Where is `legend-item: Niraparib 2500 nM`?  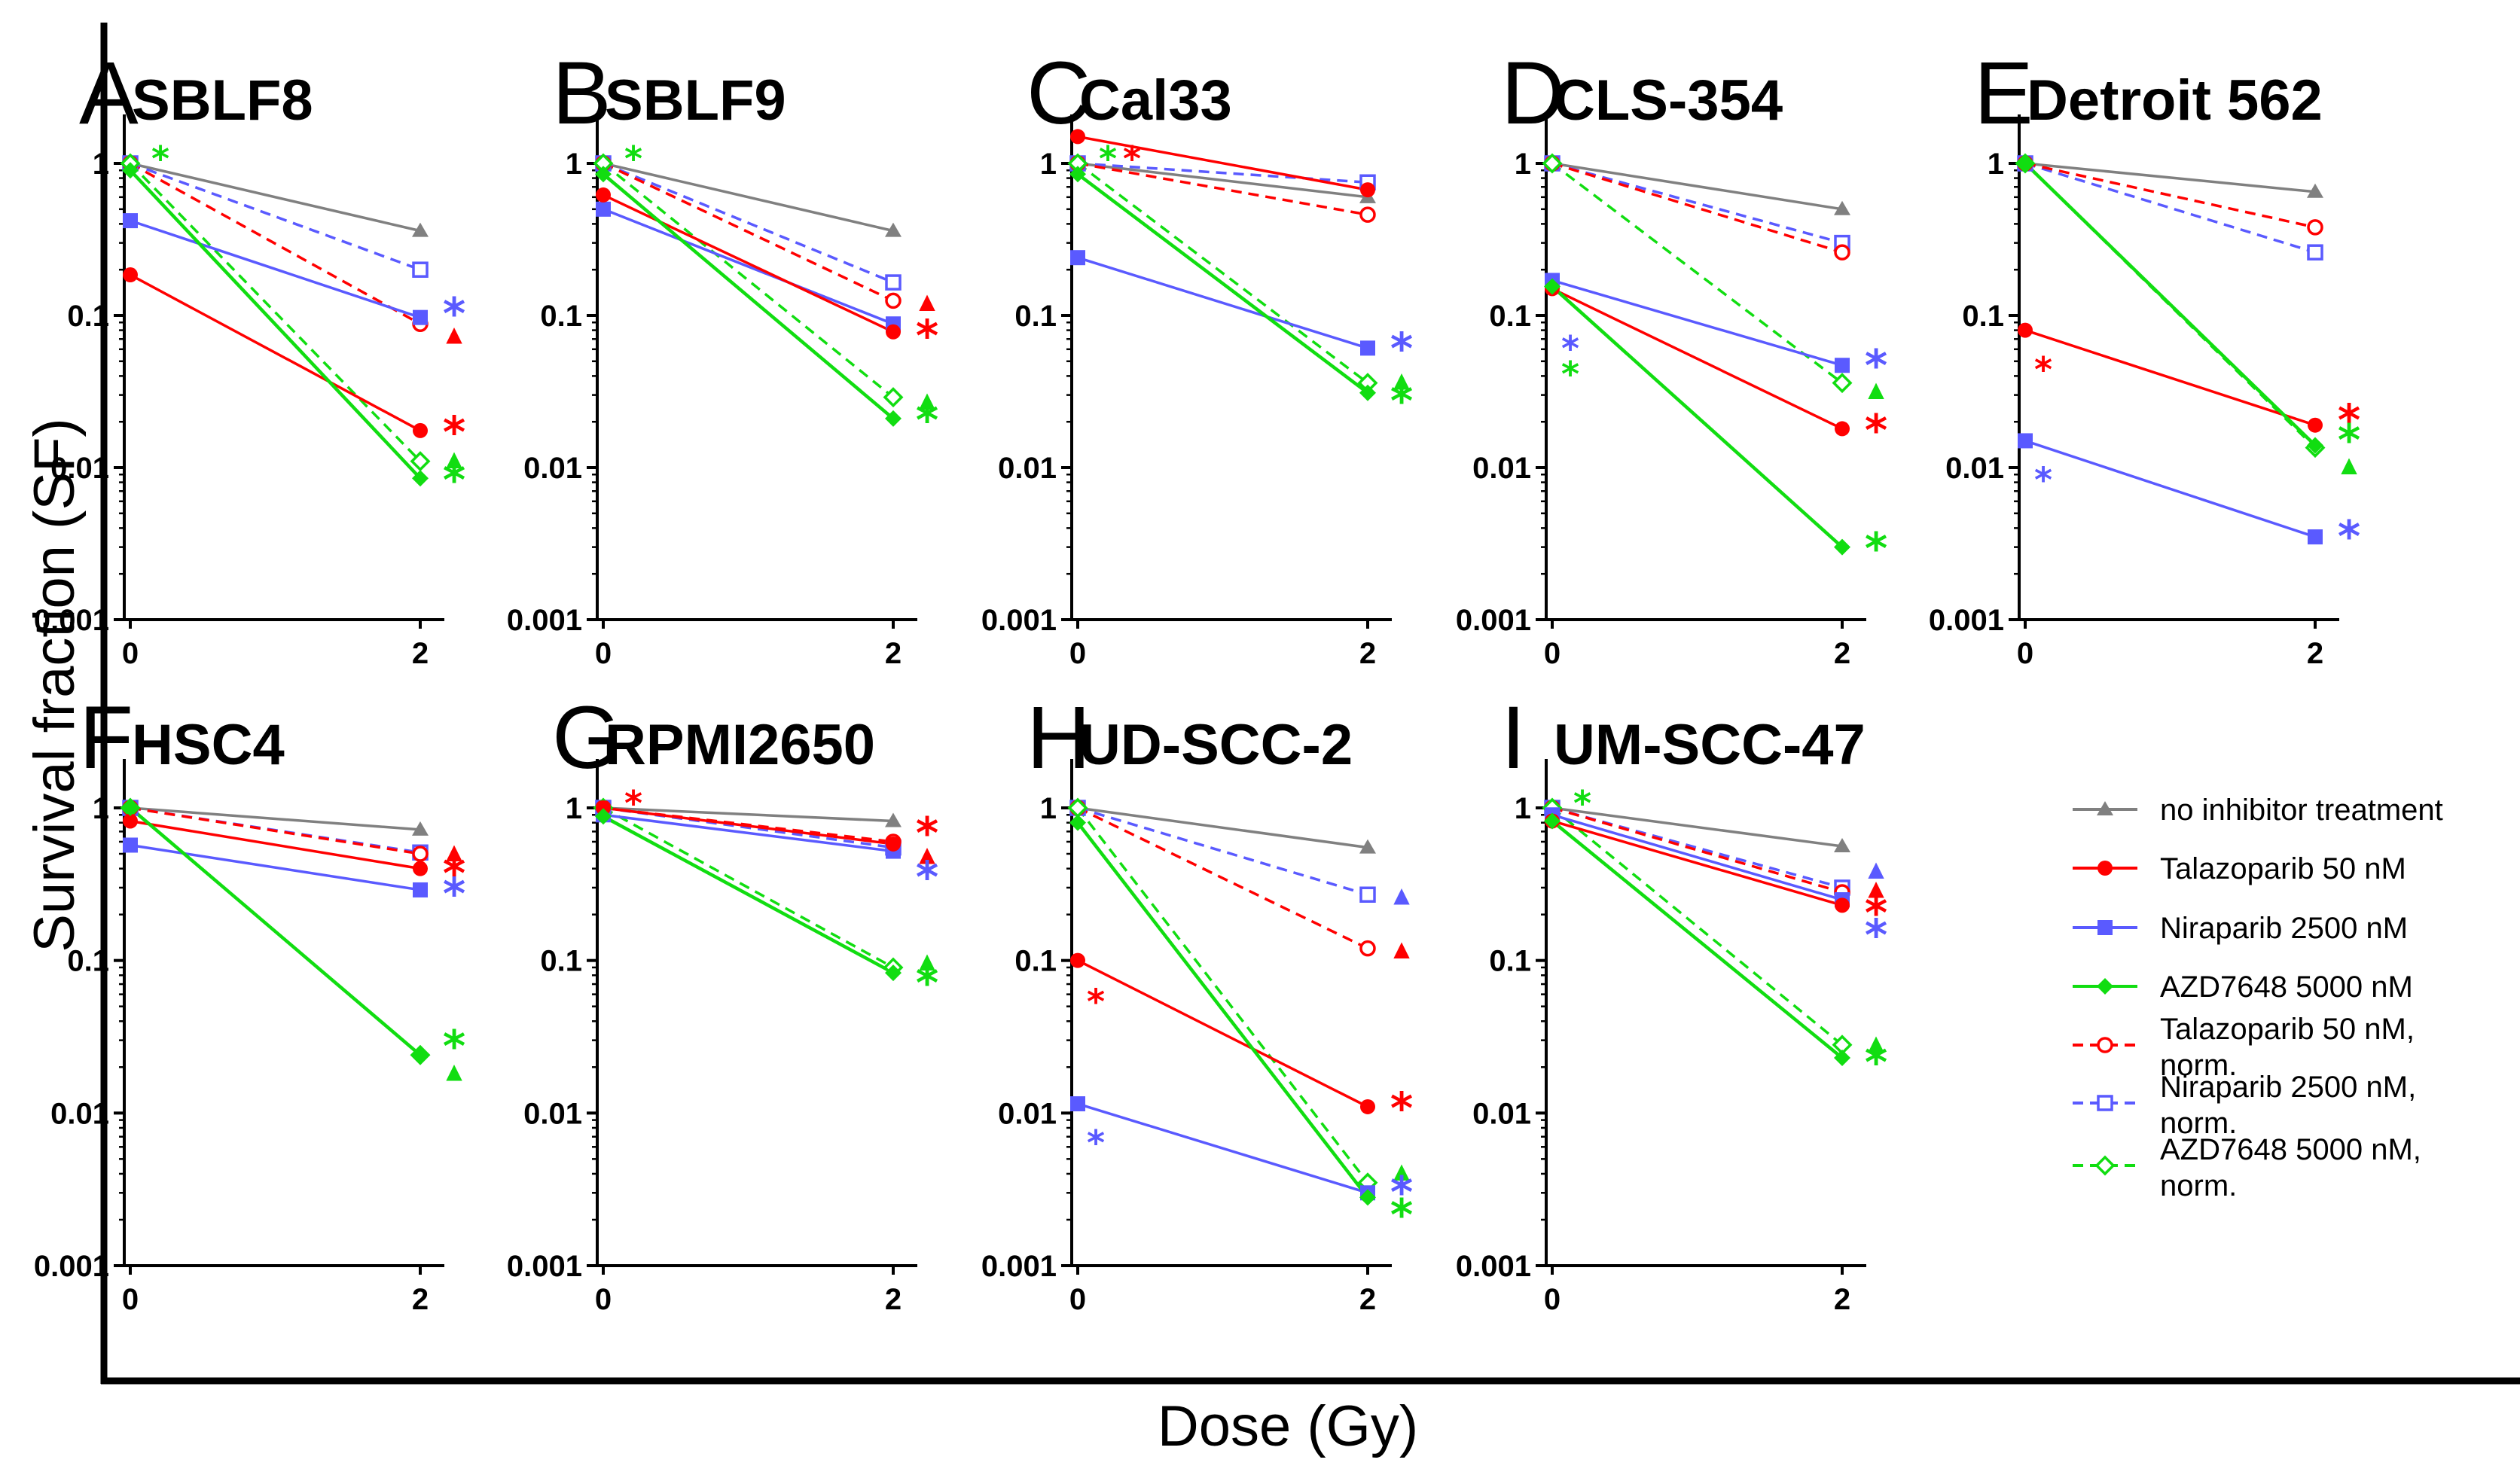
legend-item: Niraparib 2500 nM is located at coordinates (2240, 928).